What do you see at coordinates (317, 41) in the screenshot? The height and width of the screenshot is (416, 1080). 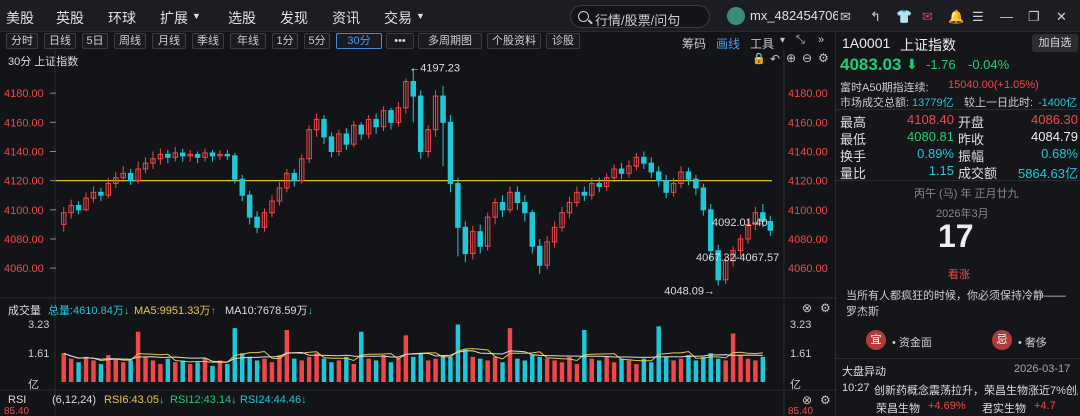 I see `period-button: 5分` at bounding box center [317, 41].